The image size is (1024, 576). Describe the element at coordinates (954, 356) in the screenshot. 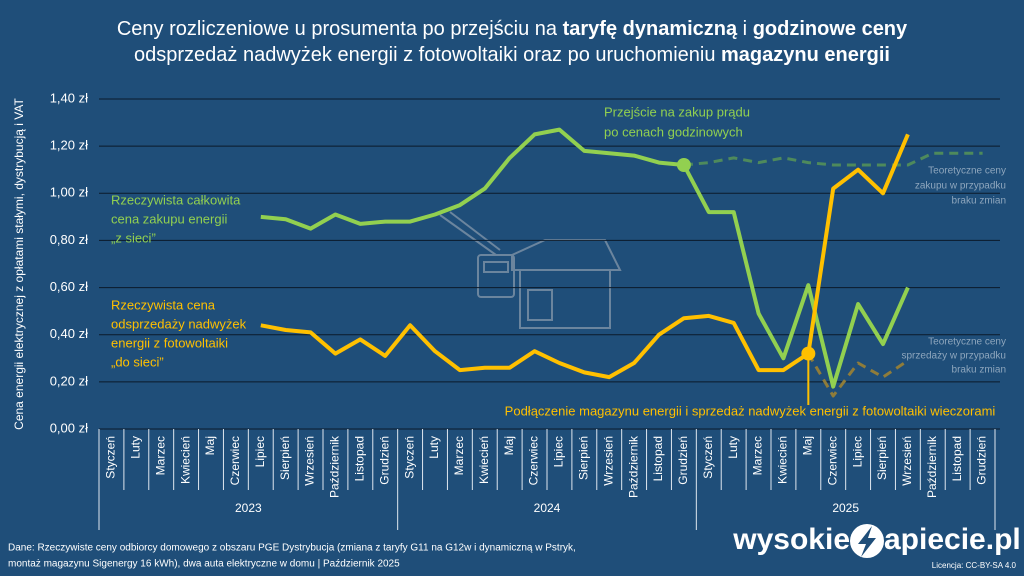

I see `annotation: sprzedaży w przypadku` at that location.